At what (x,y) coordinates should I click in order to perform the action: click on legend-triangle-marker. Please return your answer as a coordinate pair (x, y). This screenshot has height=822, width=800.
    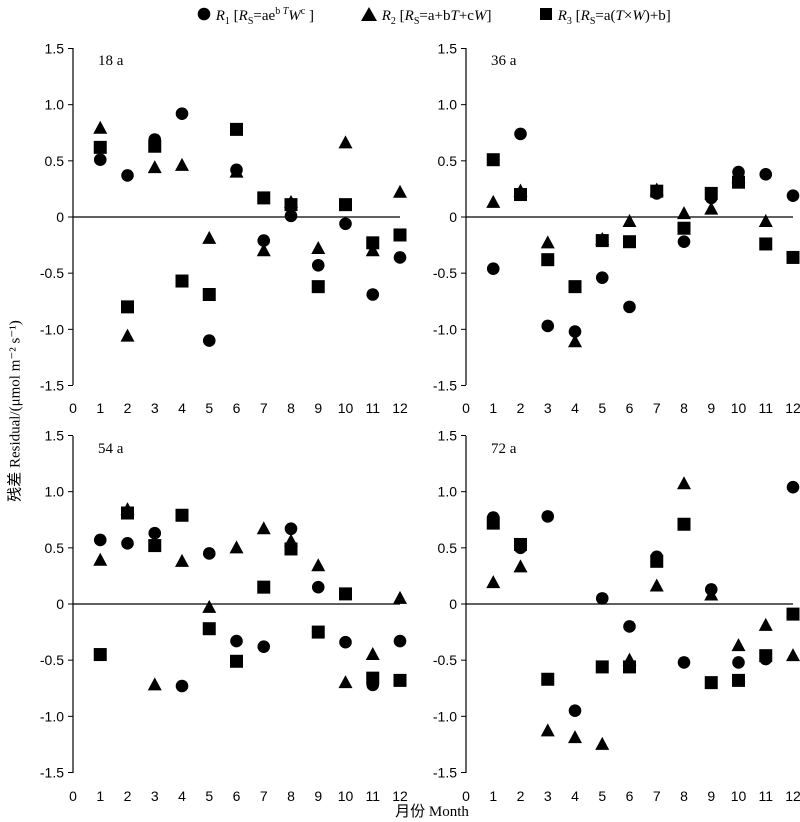
    Looking at the image, I should click on (369, 14).